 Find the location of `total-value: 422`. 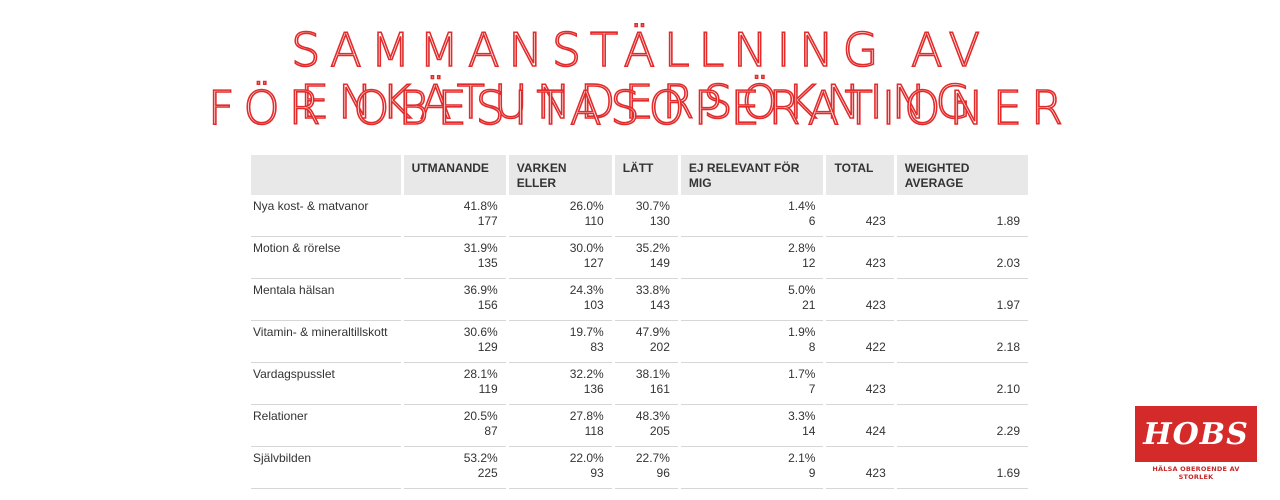

total-value: 422 is located at coordinates (875, 347).